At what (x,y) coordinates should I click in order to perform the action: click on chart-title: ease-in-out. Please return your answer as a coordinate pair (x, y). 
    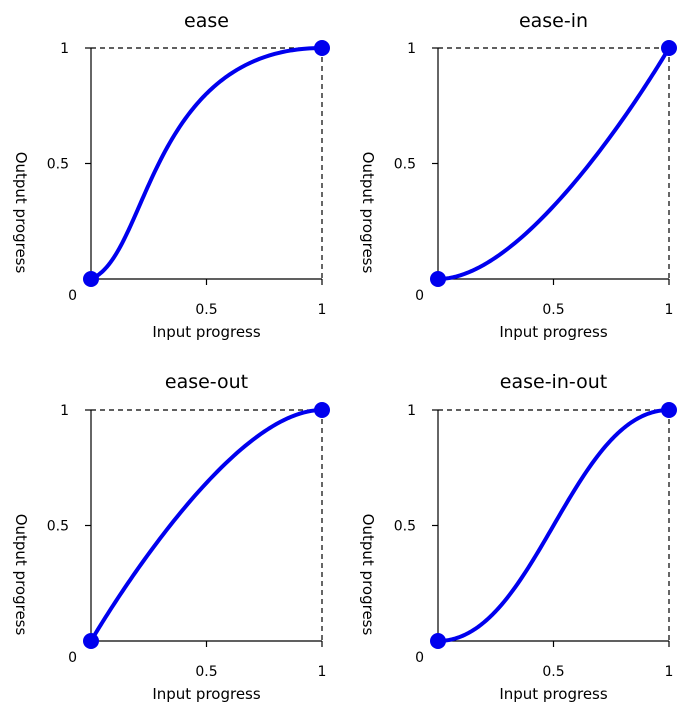
    Looking at the image, I should click on (553, 382).